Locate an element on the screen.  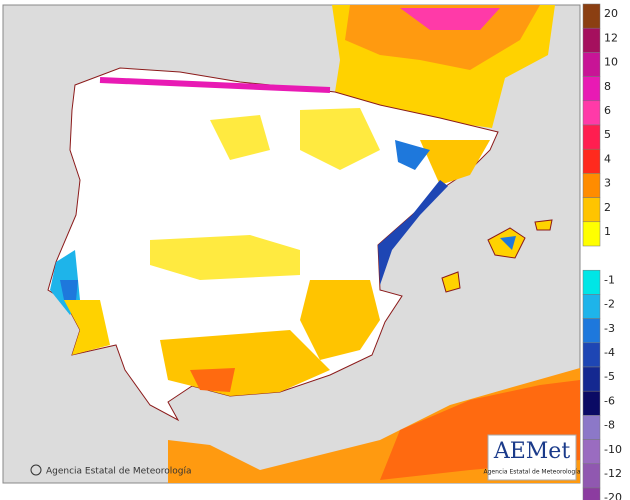
copyright-icon is located at coordinates (36, 470).